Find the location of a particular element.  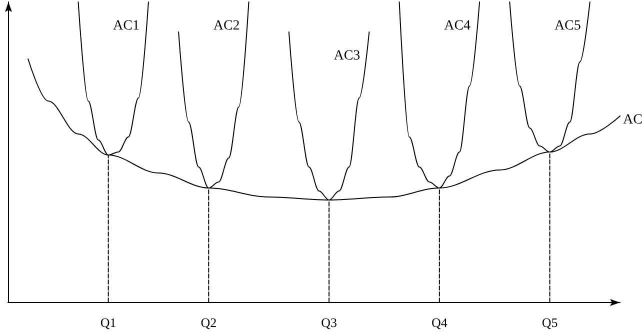

series-label: AC1 is located at coordinates (126, 26).